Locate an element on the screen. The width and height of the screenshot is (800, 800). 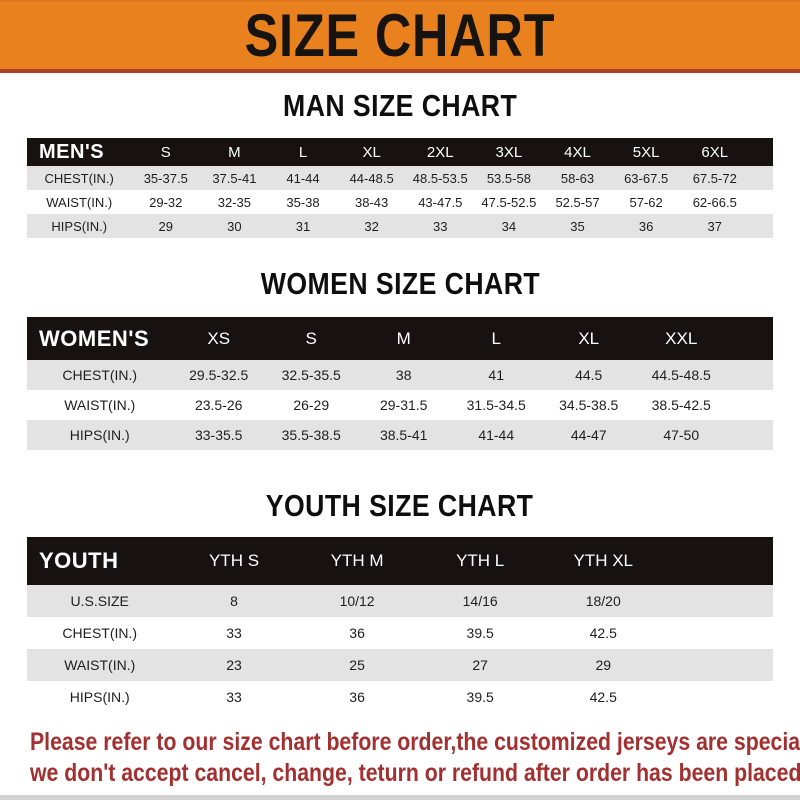
size-cell: 30 is located at coordinates (234, 226).